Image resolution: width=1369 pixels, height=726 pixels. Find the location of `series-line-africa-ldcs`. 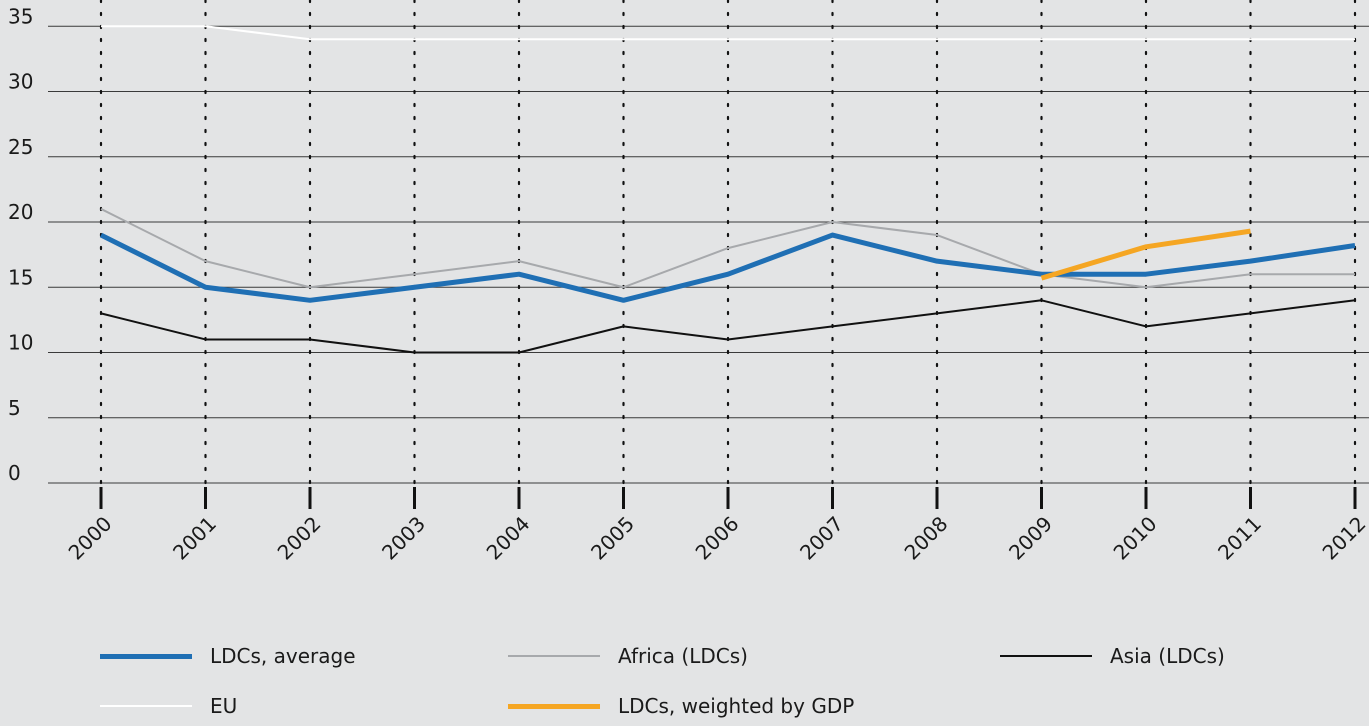

series-line-africa-ldcs is located at coordinates (727, 248).